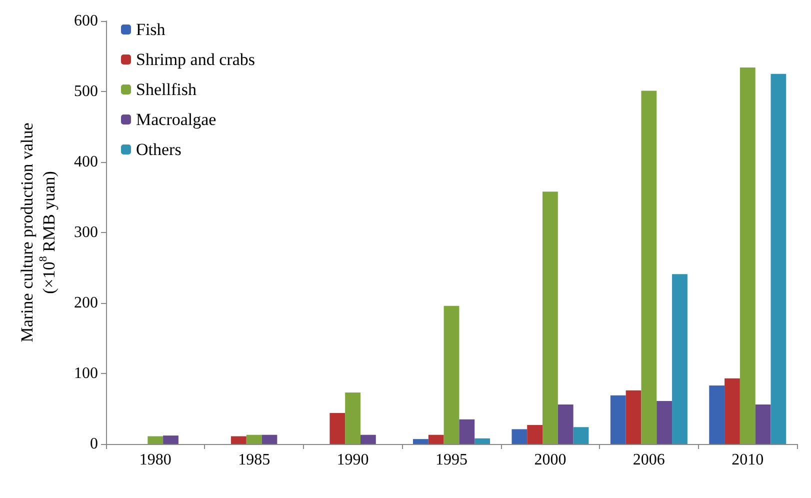  What do you see at coordinates (86, 91) in the screenshot?
I see `y-tick-label: 500` at bounding box center [86, 91].